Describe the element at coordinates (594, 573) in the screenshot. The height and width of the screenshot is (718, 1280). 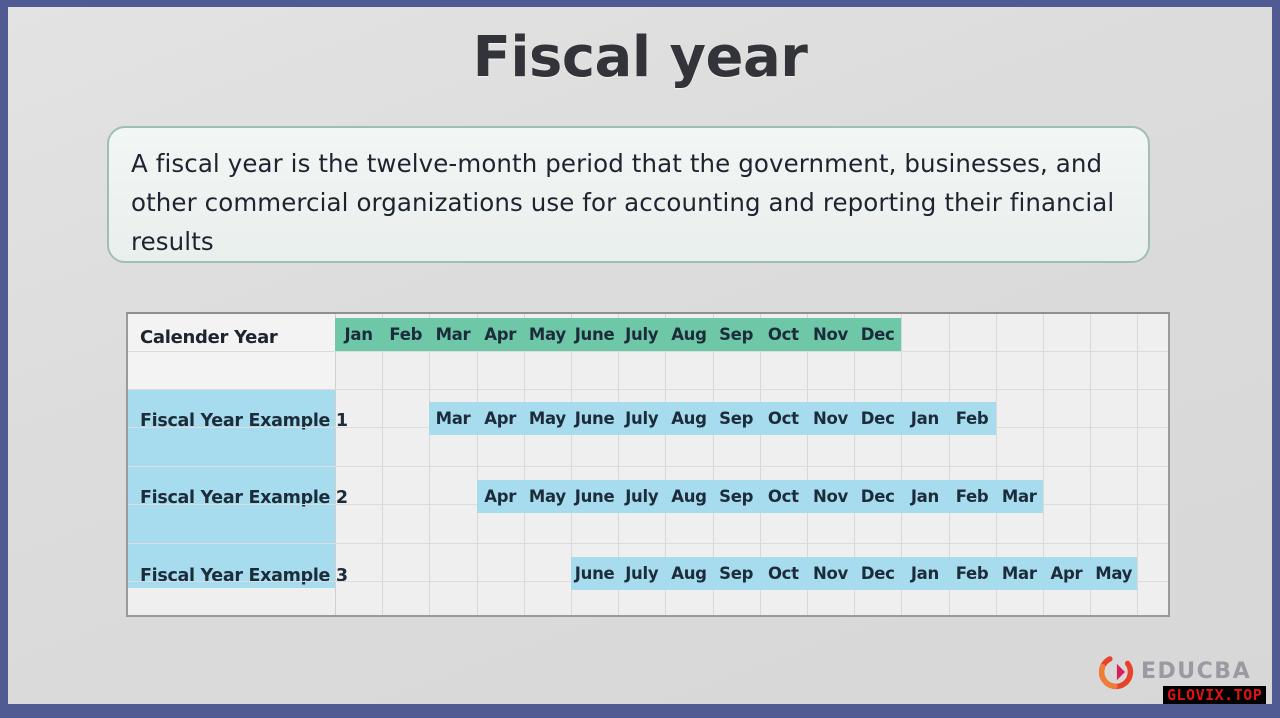
I see `fiscal-year-3-month-cell: June` at that location.